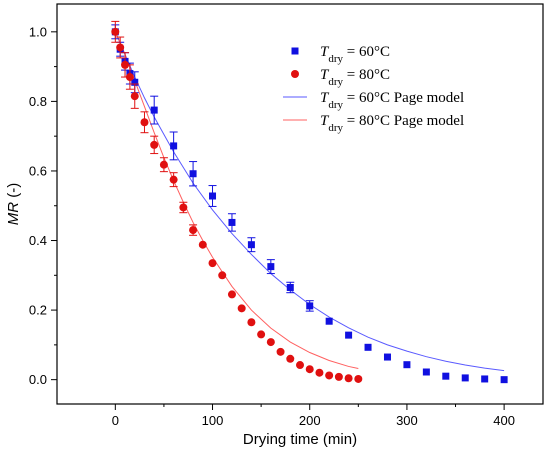 This screenshot has width=550, height=460. I want to click on y-axis-title-symbol: MR, so click(13, 213).